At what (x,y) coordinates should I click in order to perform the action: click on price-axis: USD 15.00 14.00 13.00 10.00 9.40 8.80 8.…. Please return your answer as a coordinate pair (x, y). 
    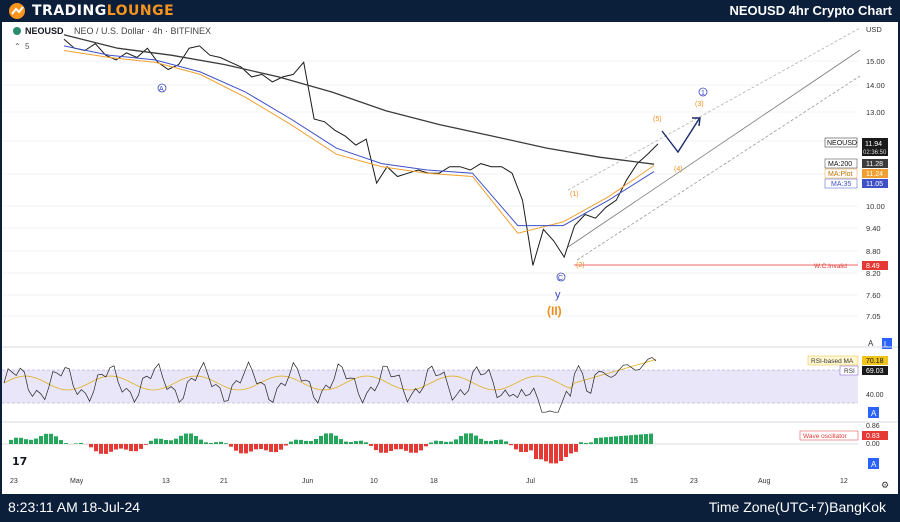
    Looking at the image, I should click on (875, 173).